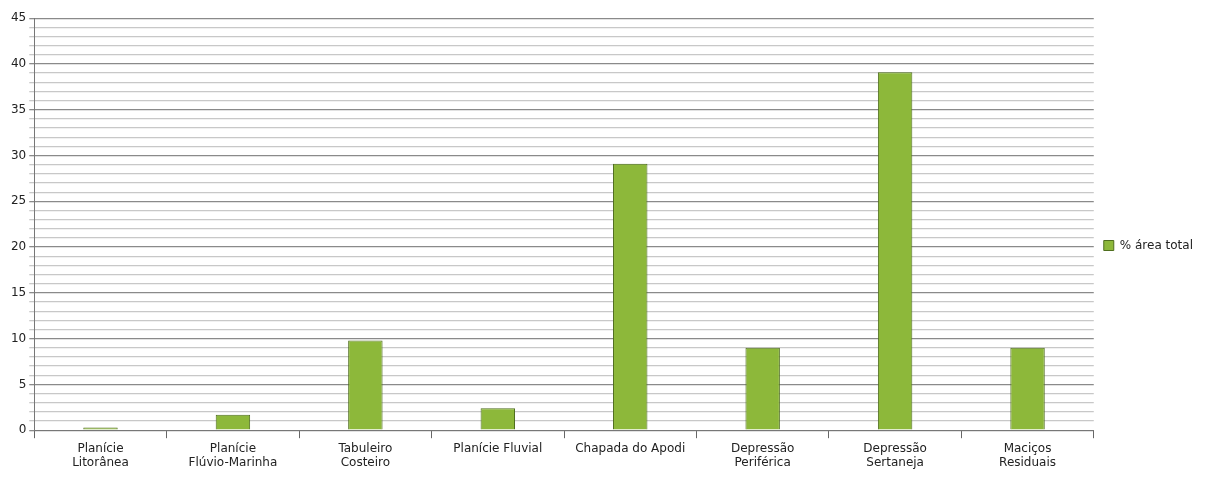 The image size is (1225, 485). Describe the element at coordinates (18, 291) in the screenshot. I see `y-tick-label: 15` at that location.